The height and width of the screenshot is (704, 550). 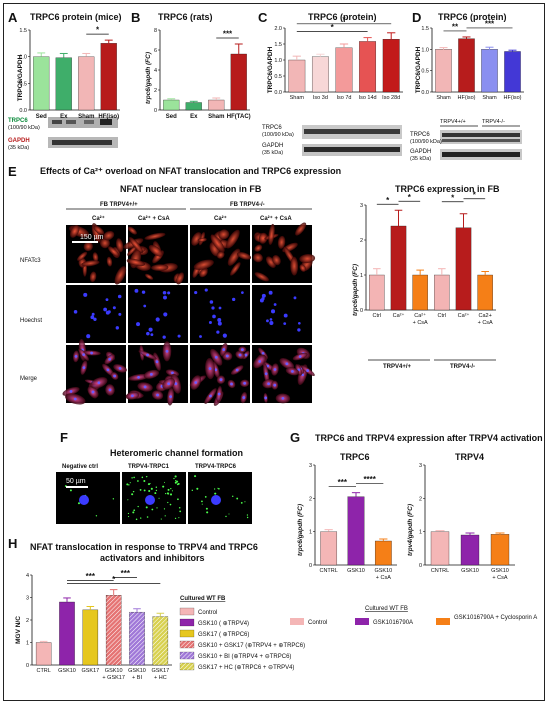 What do you see at coordinates (69, 73) in the screenshot?
I see `chart-a: 0.0 0.5 1.0 1.5 Sed Ex Sham HF(iso) *` at bounding box center [69, 73].